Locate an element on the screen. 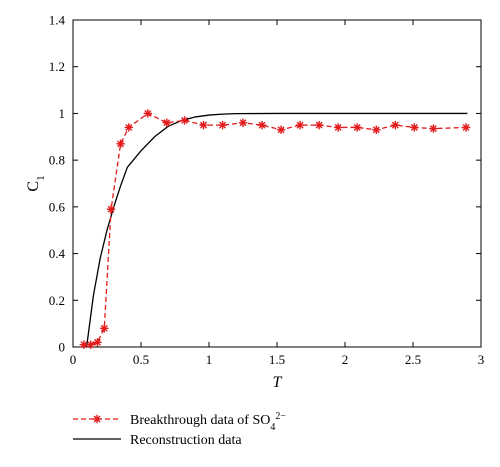 Image resolution: width=500 pixels, height=467 pixels. legend-label-reconstruction-main: Reconstruction data is located at coordinates (186, 440).